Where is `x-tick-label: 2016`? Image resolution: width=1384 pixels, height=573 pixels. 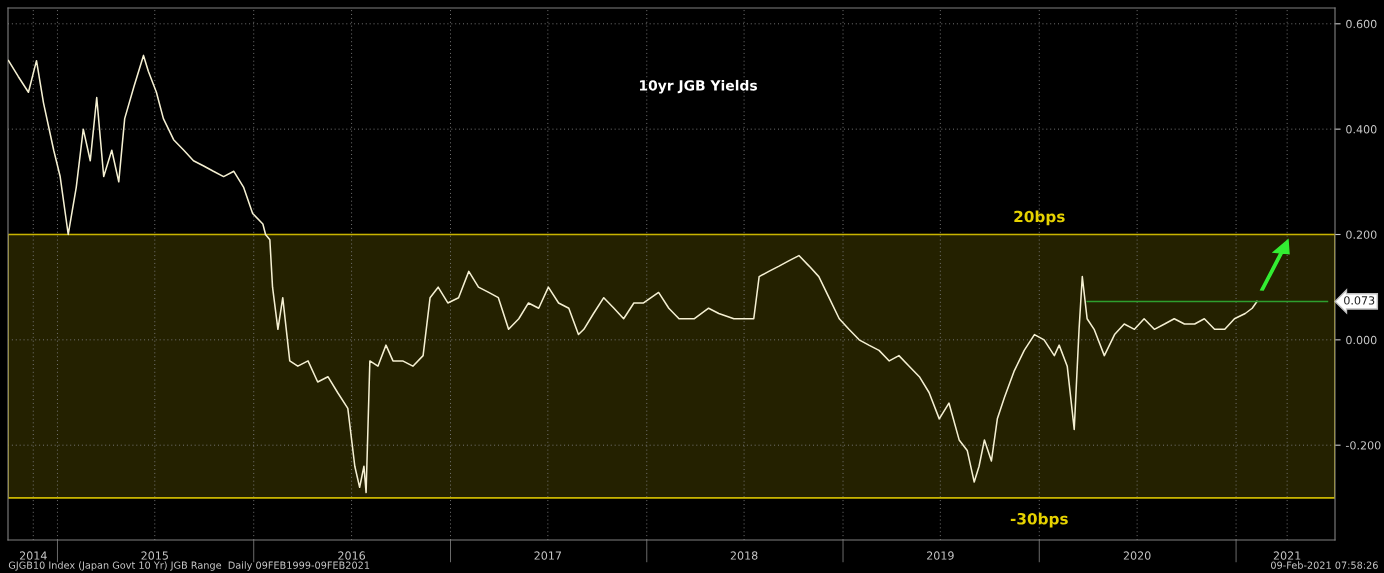 x-tick-label: 2016 is located at coordinates (352, 555).